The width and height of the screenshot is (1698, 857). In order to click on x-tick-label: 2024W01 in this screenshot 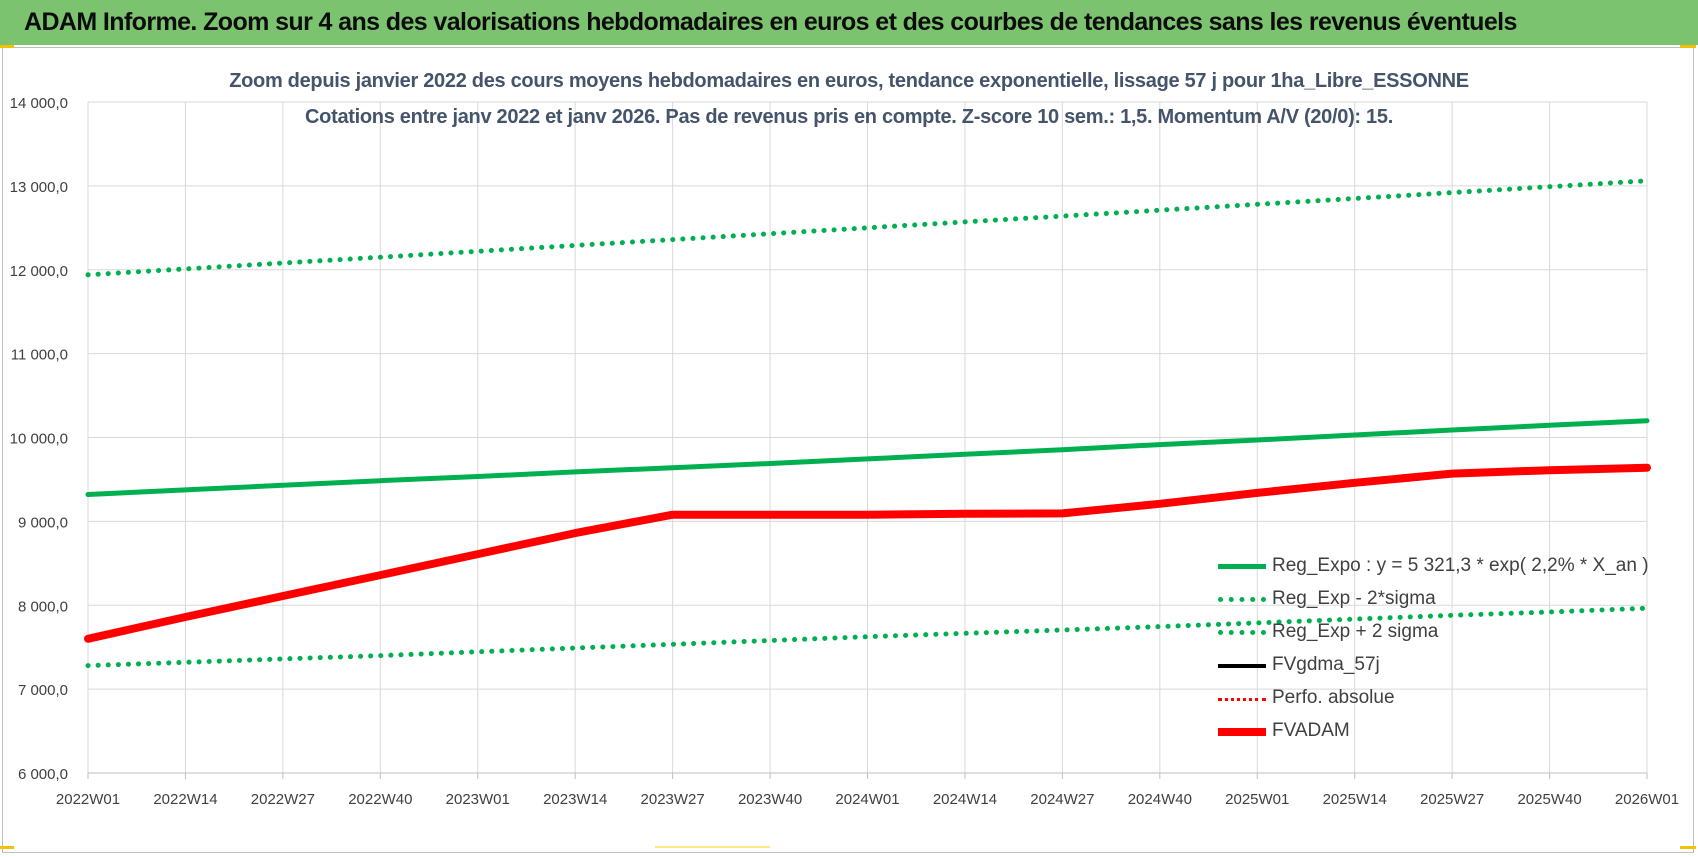, I will do `click(867, 799)`.